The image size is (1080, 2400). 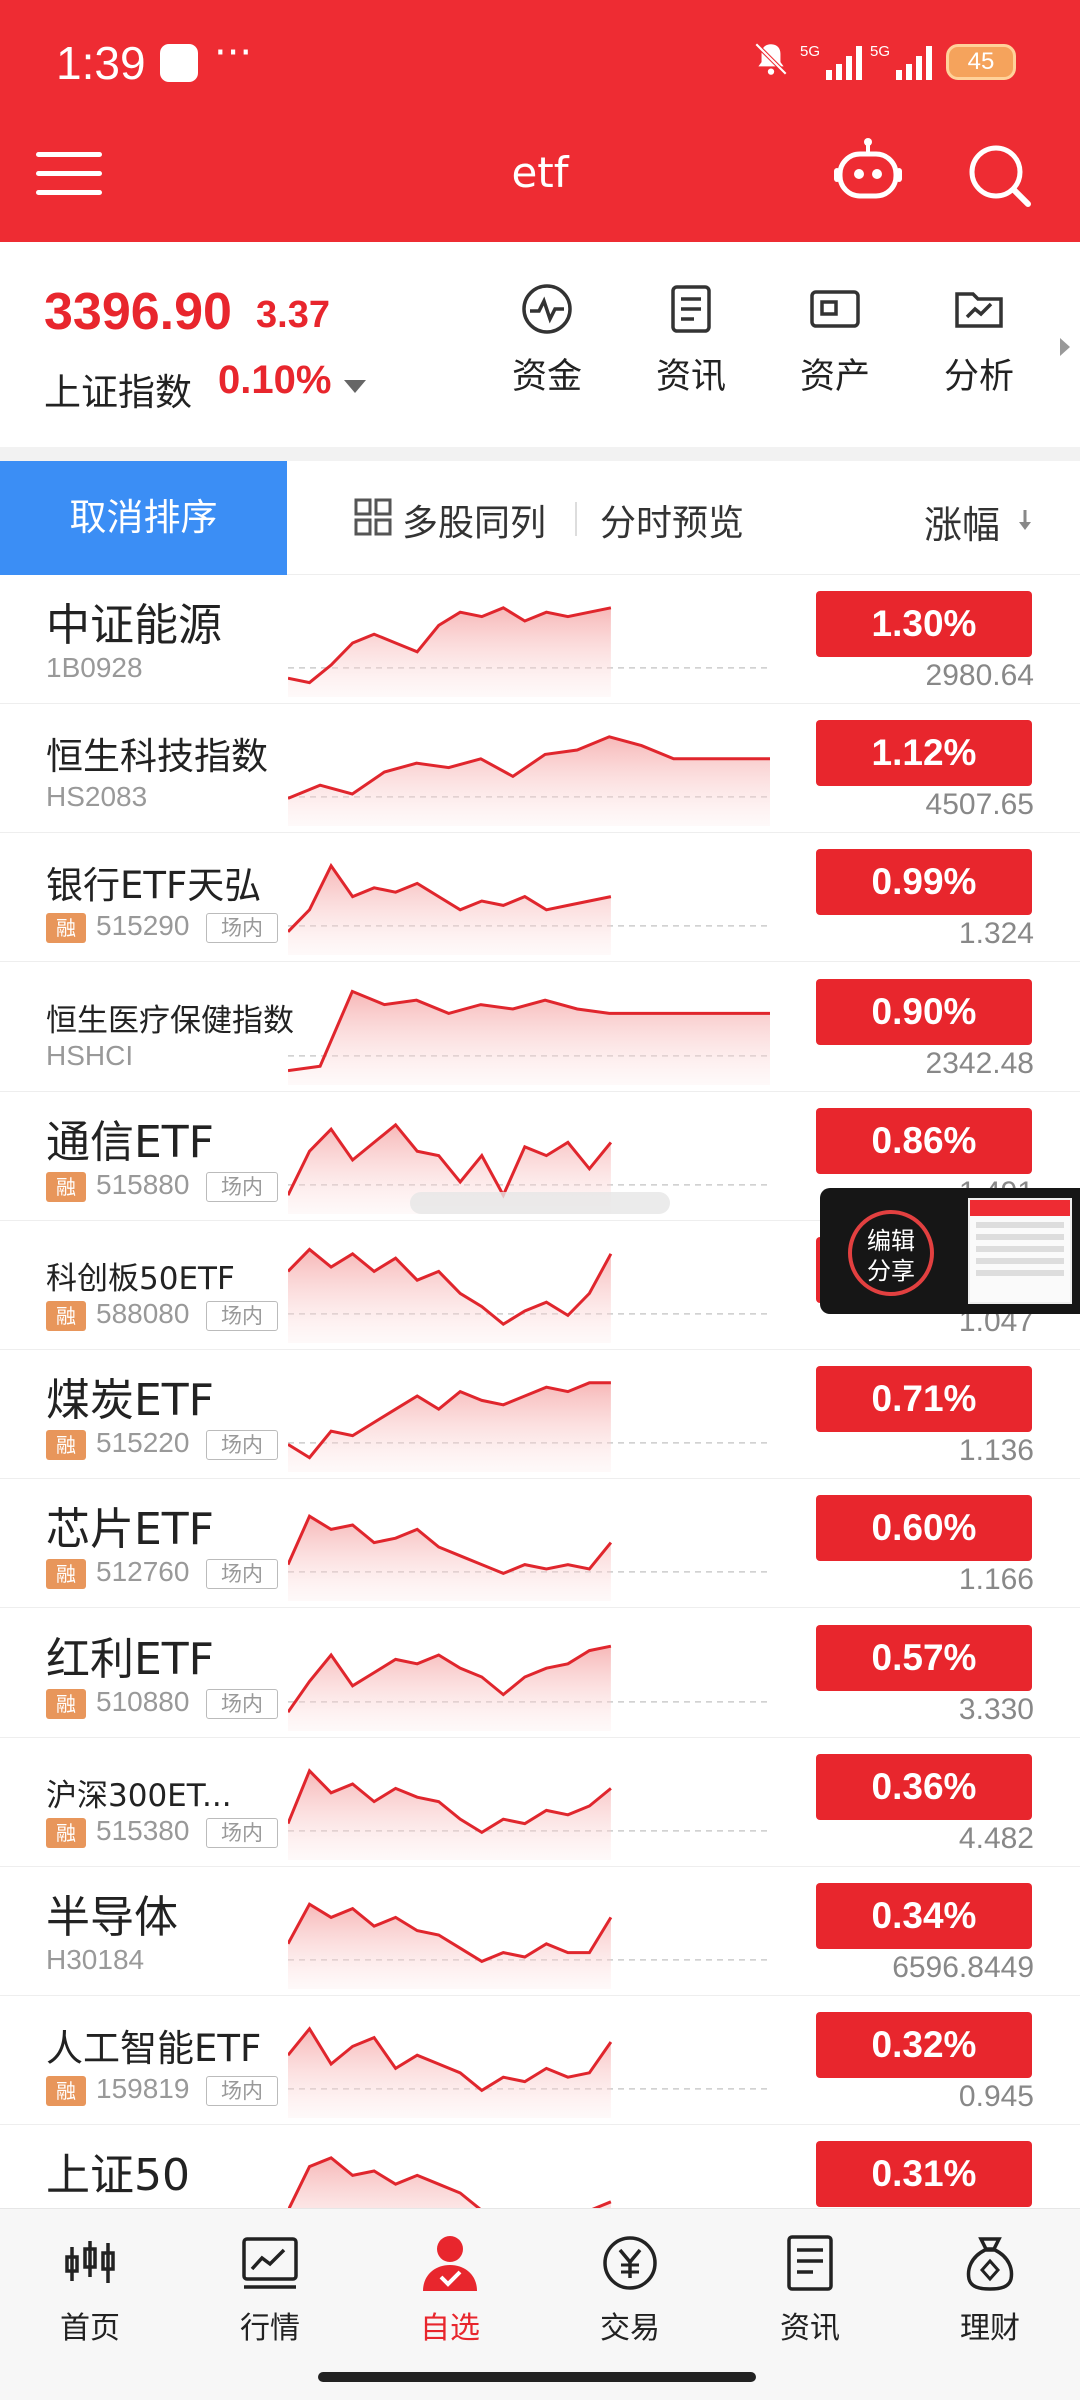 What do you see at coordinates (690, 377) in the screenshot?
I see `quick-action-label: 资讯` at bounding box center [690, 377].